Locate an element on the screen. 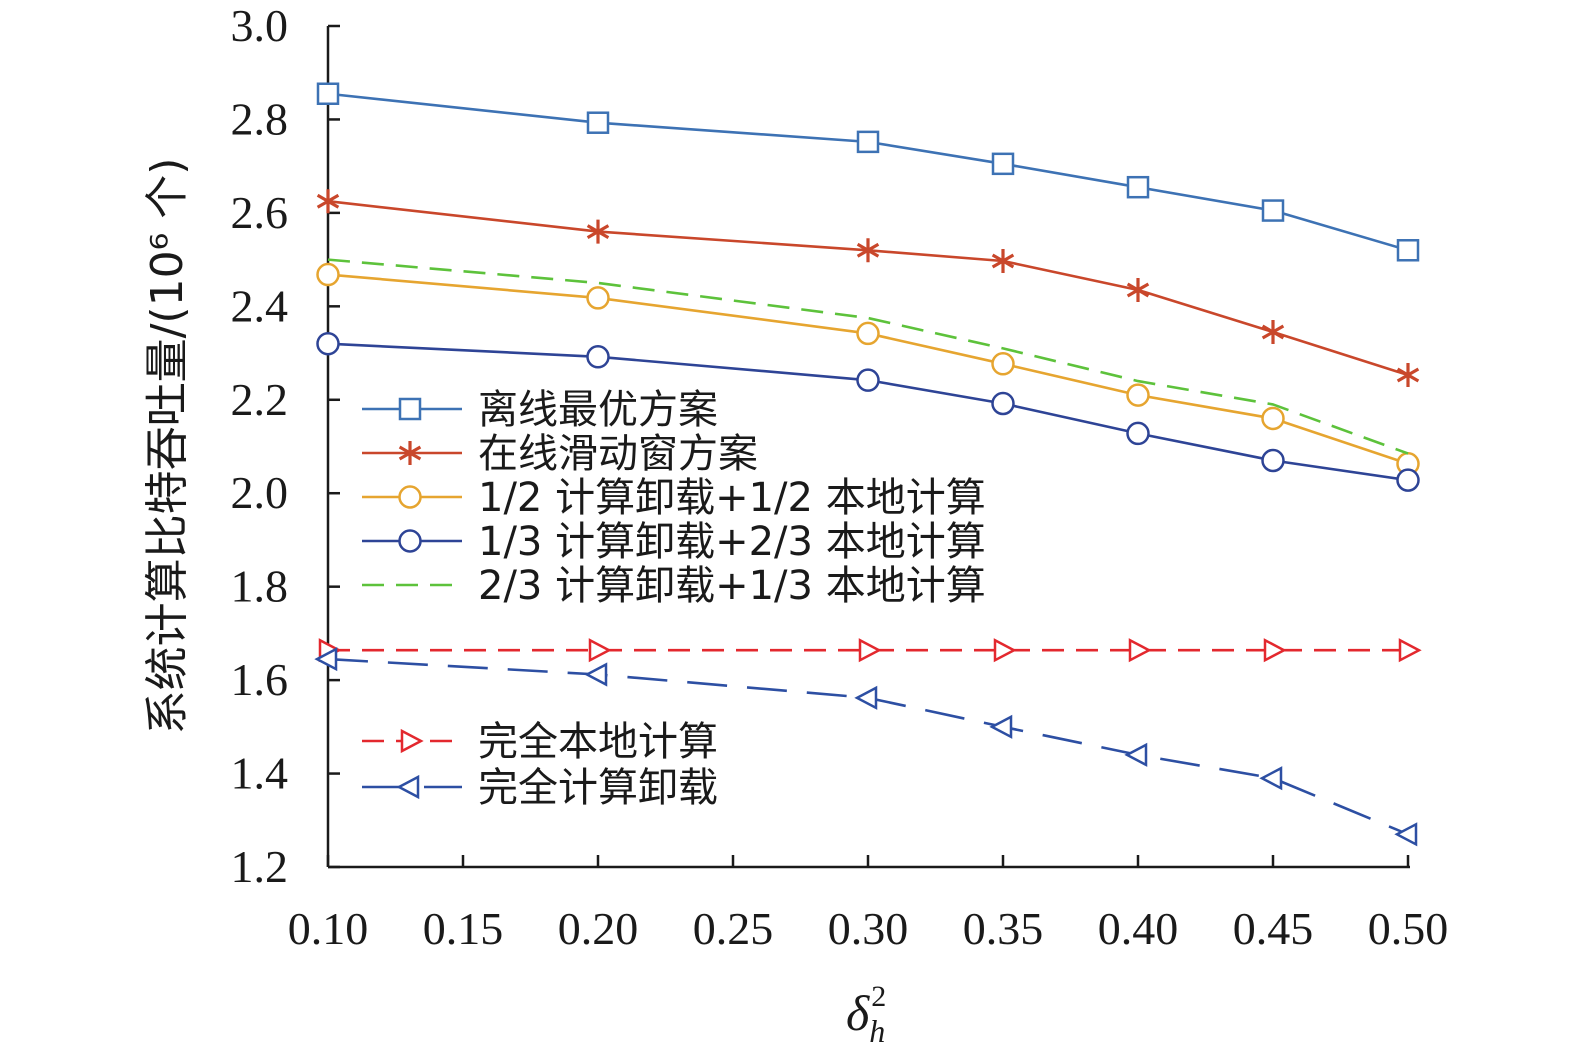 Image resolution: width=1575 pixels, height=1063 pixels. legend-item-5: 2/3 计算卸载+1/3 本地计算 is located at coordinates (674, 586).